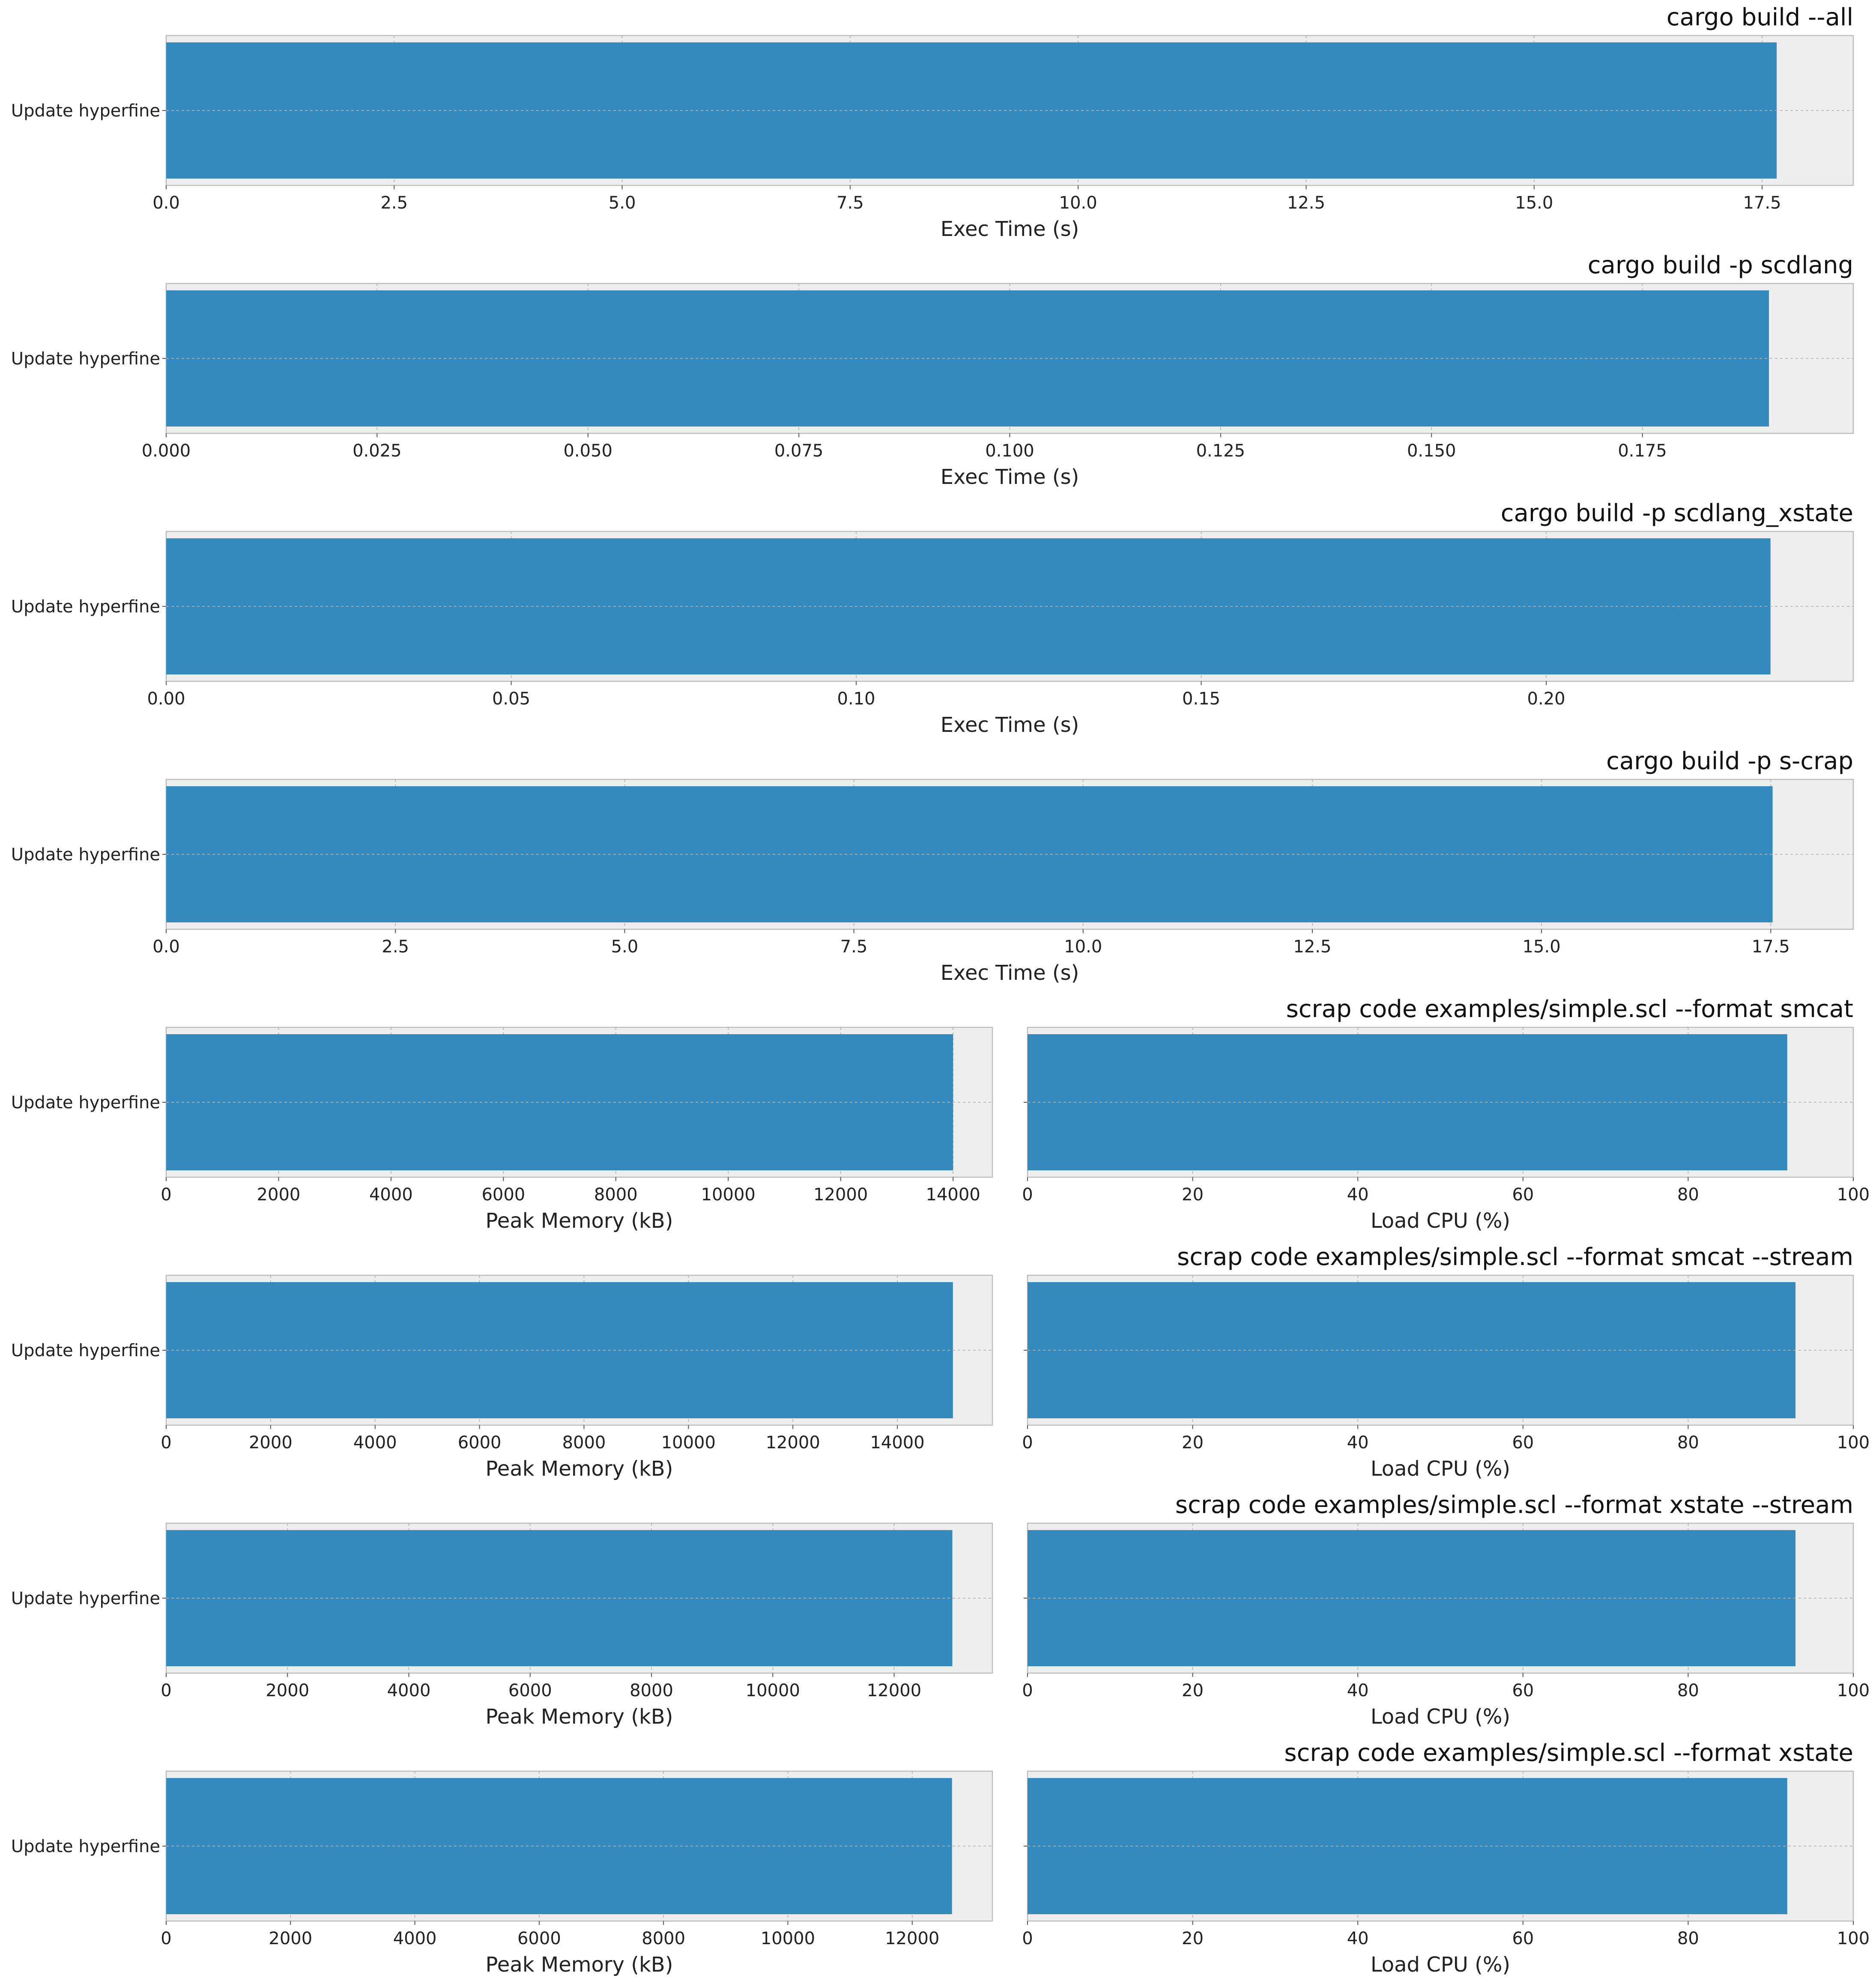  What do you see at coordinates (166, 451) in the screenshot?
I see `x-tick-label: 0.000` at bounding box center [166, 451].